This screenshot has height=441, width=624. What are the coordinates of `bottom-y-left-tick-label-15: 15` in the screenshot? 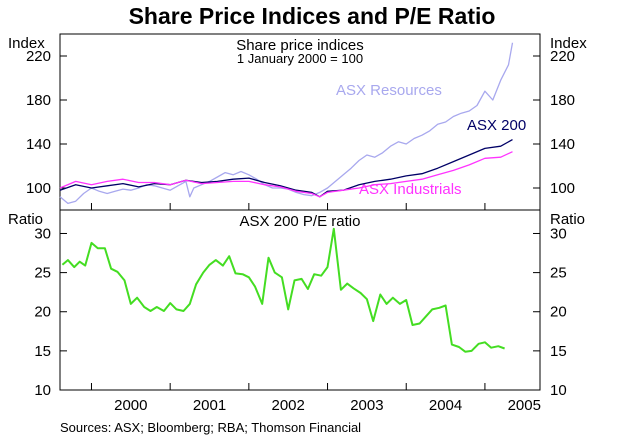 It's located at (42, 351).